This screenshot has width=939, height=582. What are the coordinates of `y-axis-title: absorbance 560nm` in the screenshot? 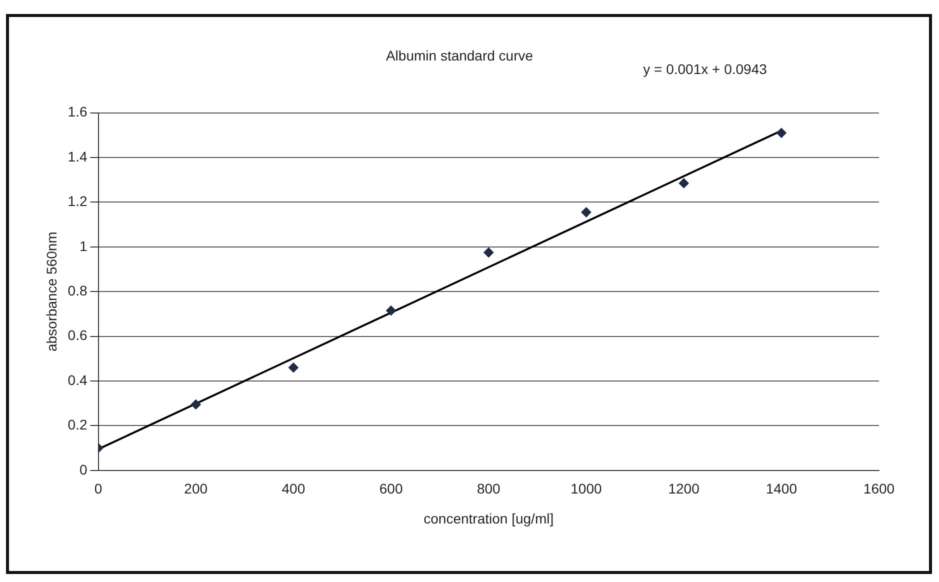 It's located at (51, 292).